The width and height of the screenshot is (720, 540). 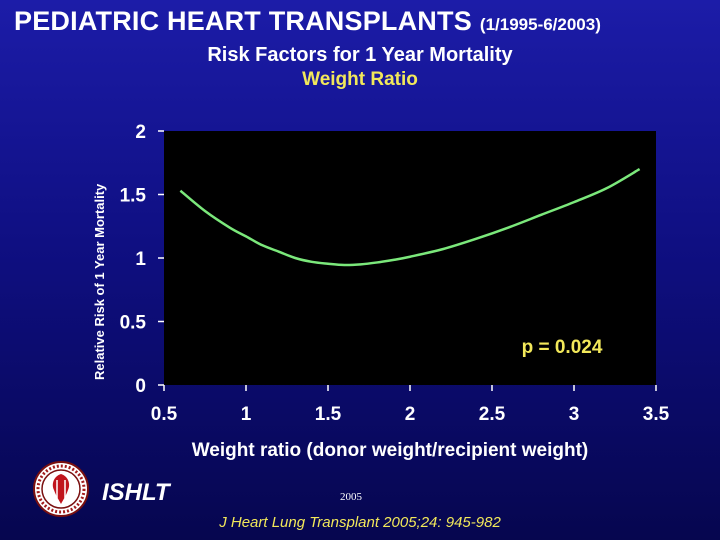 What do you see at coordinates (61, 489) in the screenshot?
I see `ishlt-logo` at bounding box center [61, 489].